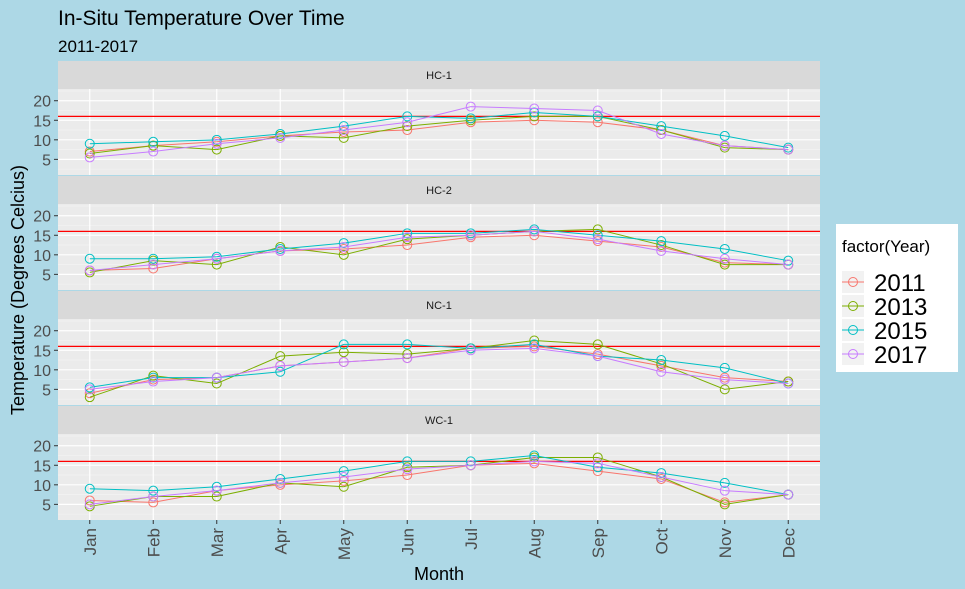 Image resolution: width=965 pixels, height=589 pixels. What do you see at coordinates (280, 250) in the screenshot?
I see `data-point-2017-apr` at bounding box center [280, 250].